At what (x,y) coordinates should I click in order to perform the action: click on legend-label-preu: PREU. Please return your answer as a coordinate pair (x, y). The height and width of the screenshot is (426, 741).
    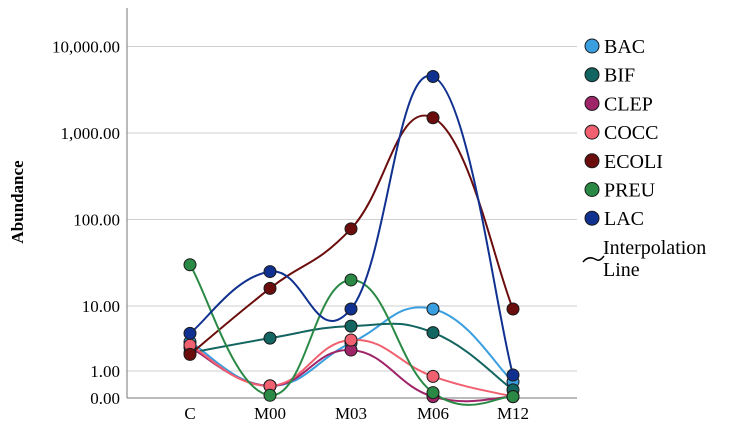
    Looking at the image, I should click on (630, 191).